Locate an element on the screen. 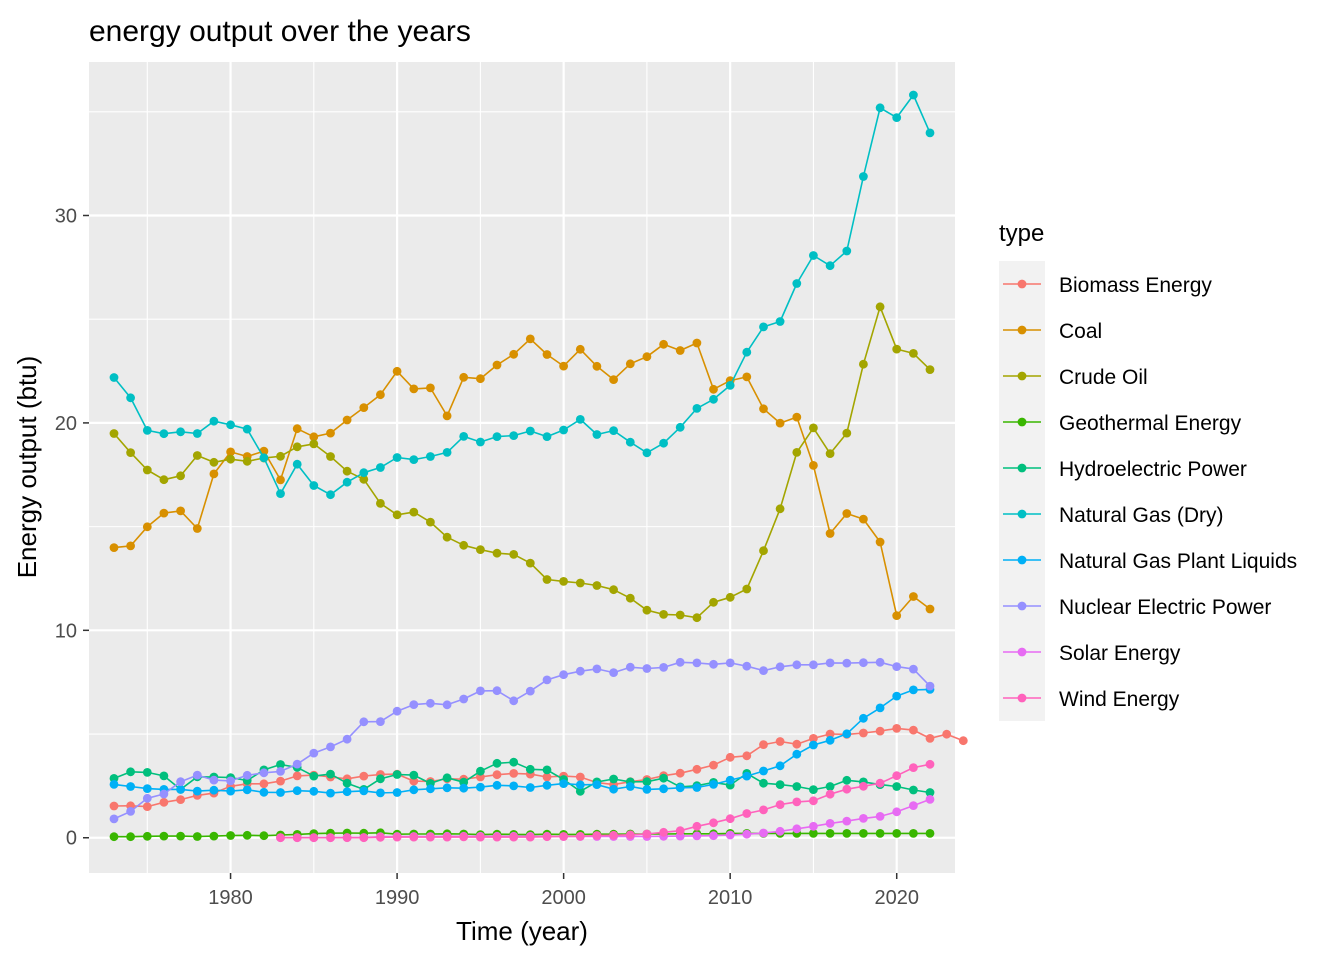  legend-label: Solar Energy is located at coordinates (1120, 653).